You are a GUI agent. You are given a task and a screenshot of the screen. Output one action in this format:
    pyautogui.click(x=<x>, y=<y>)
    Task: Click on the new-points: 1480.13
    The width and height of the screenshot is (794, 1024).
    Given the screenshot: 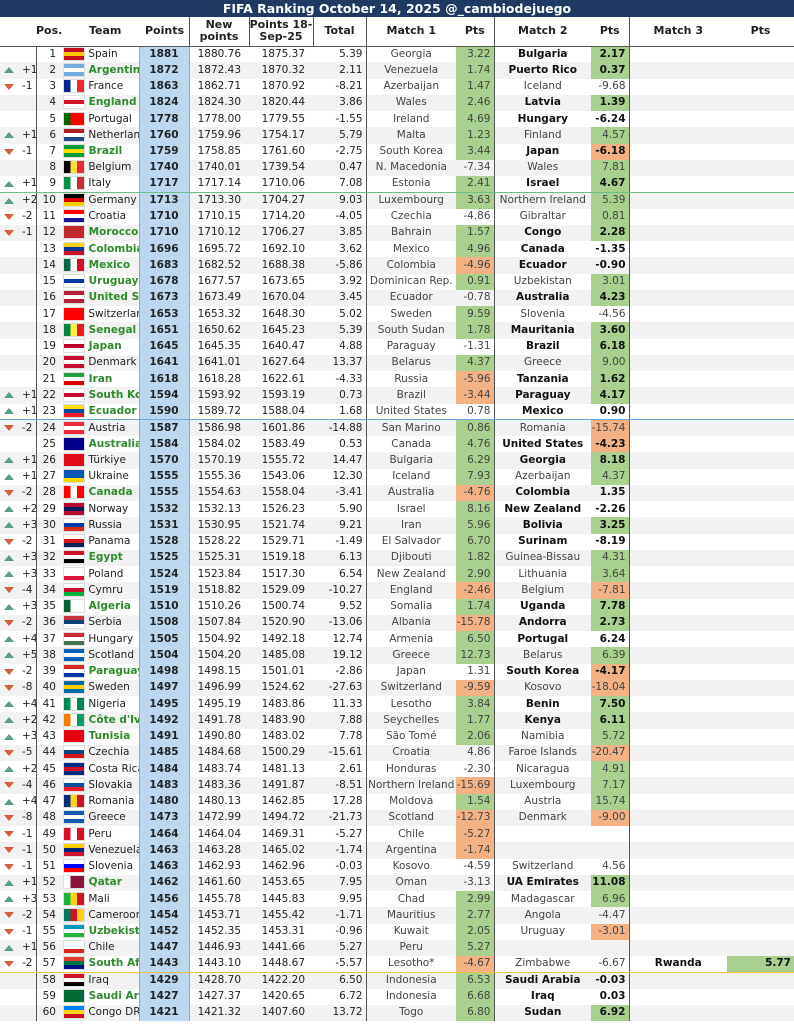 What is the action you would take?
    pyautogui.click(x=219, y=801)
    